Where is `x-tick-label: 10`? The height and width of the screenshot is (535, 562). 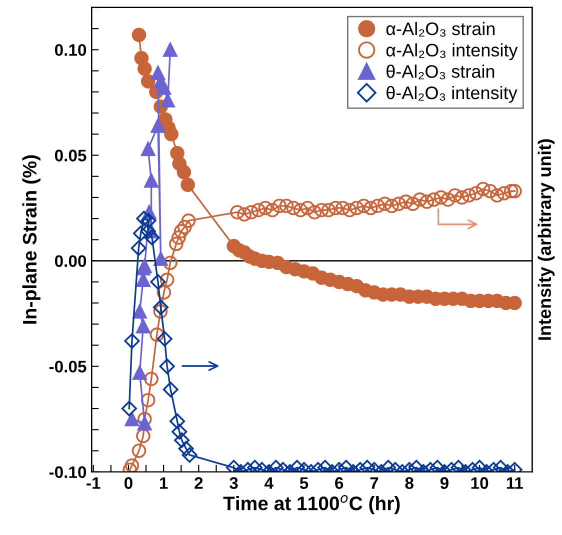
x-tick-label: 10 is located at coordinates (479, 483).